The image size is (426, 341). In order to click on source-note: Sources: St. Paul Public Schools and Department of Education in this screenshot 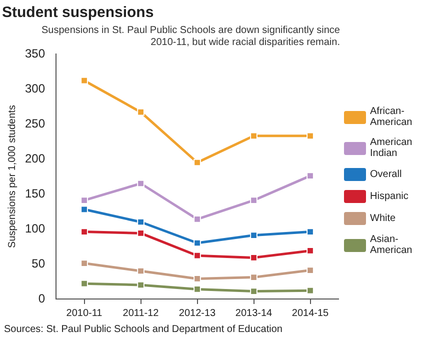, I will do `click(143, 329)`.